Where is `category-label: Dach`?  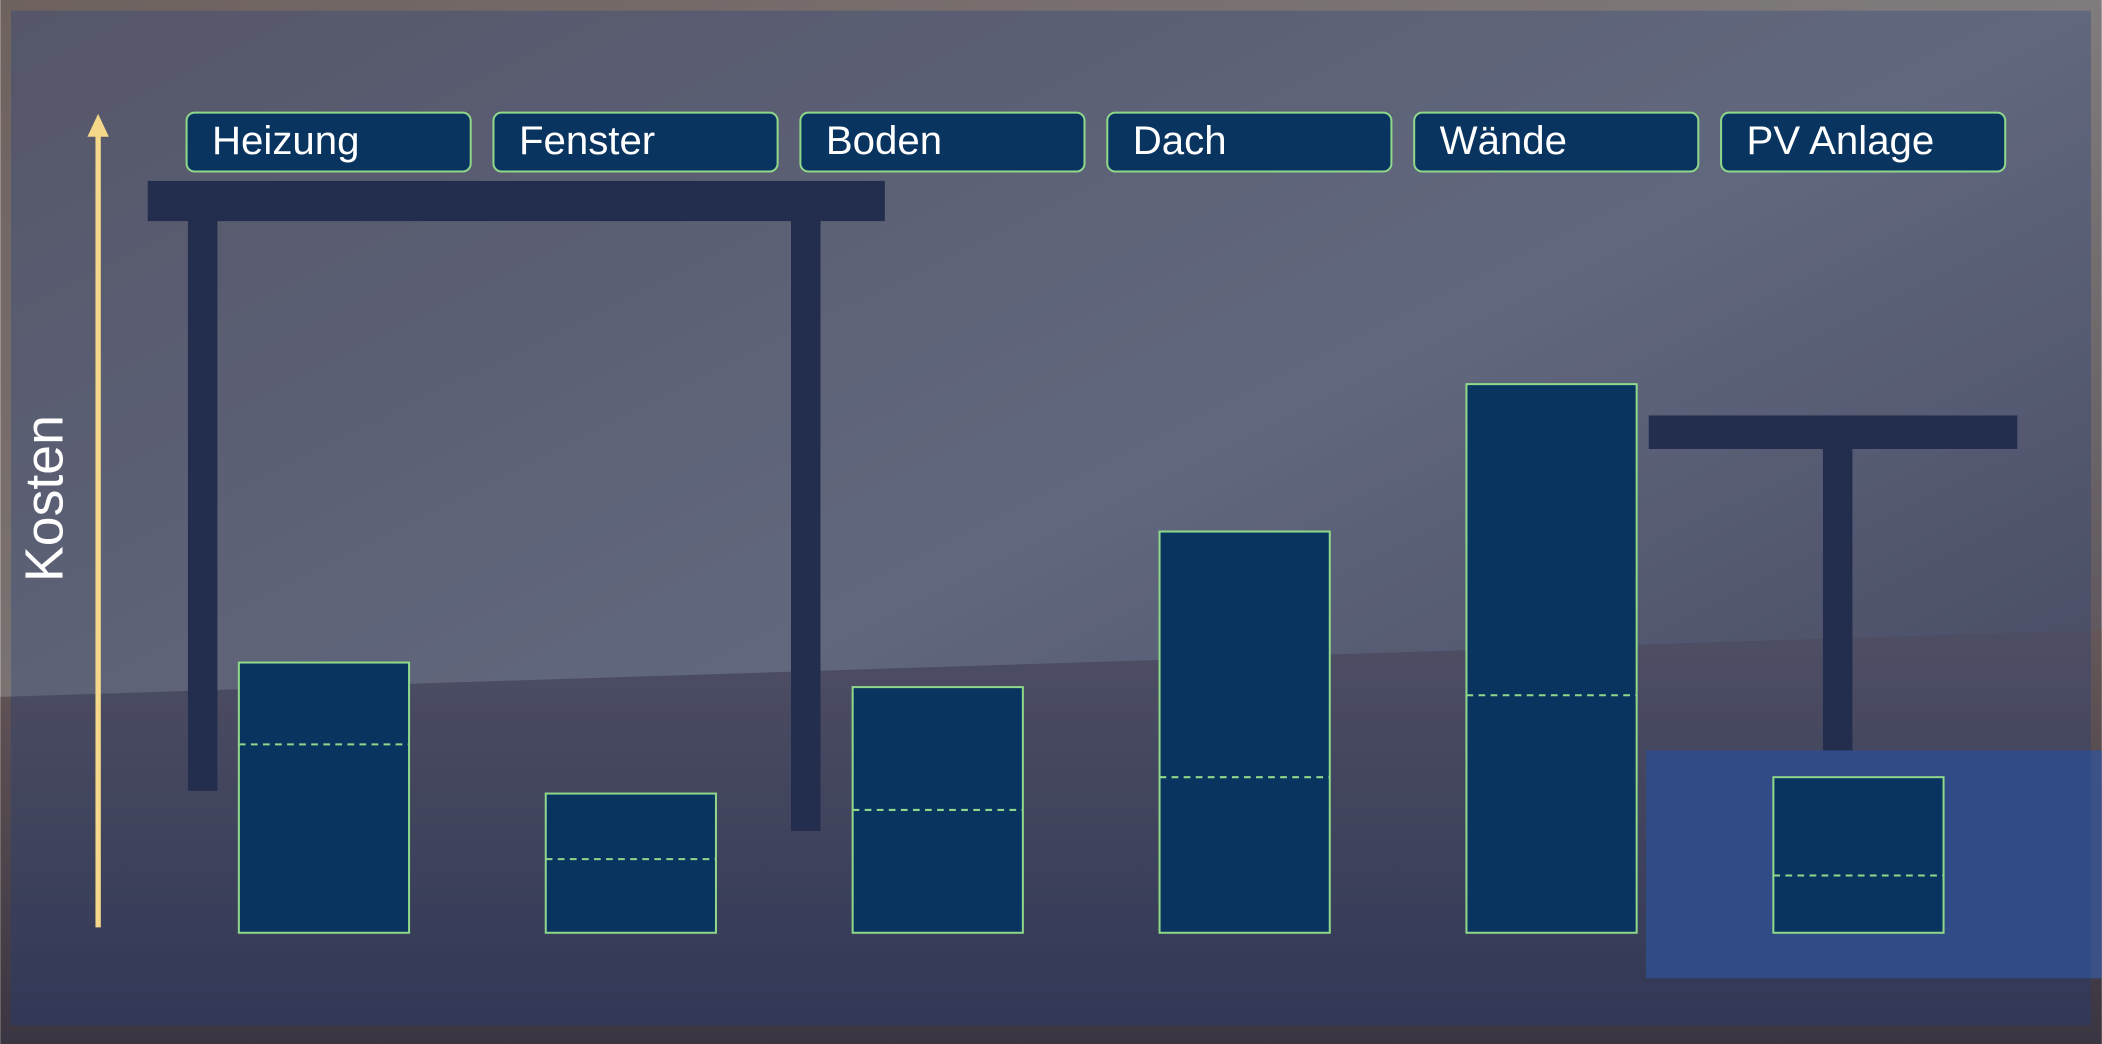 category-label: Dach is located at coordinates (1180, 140).